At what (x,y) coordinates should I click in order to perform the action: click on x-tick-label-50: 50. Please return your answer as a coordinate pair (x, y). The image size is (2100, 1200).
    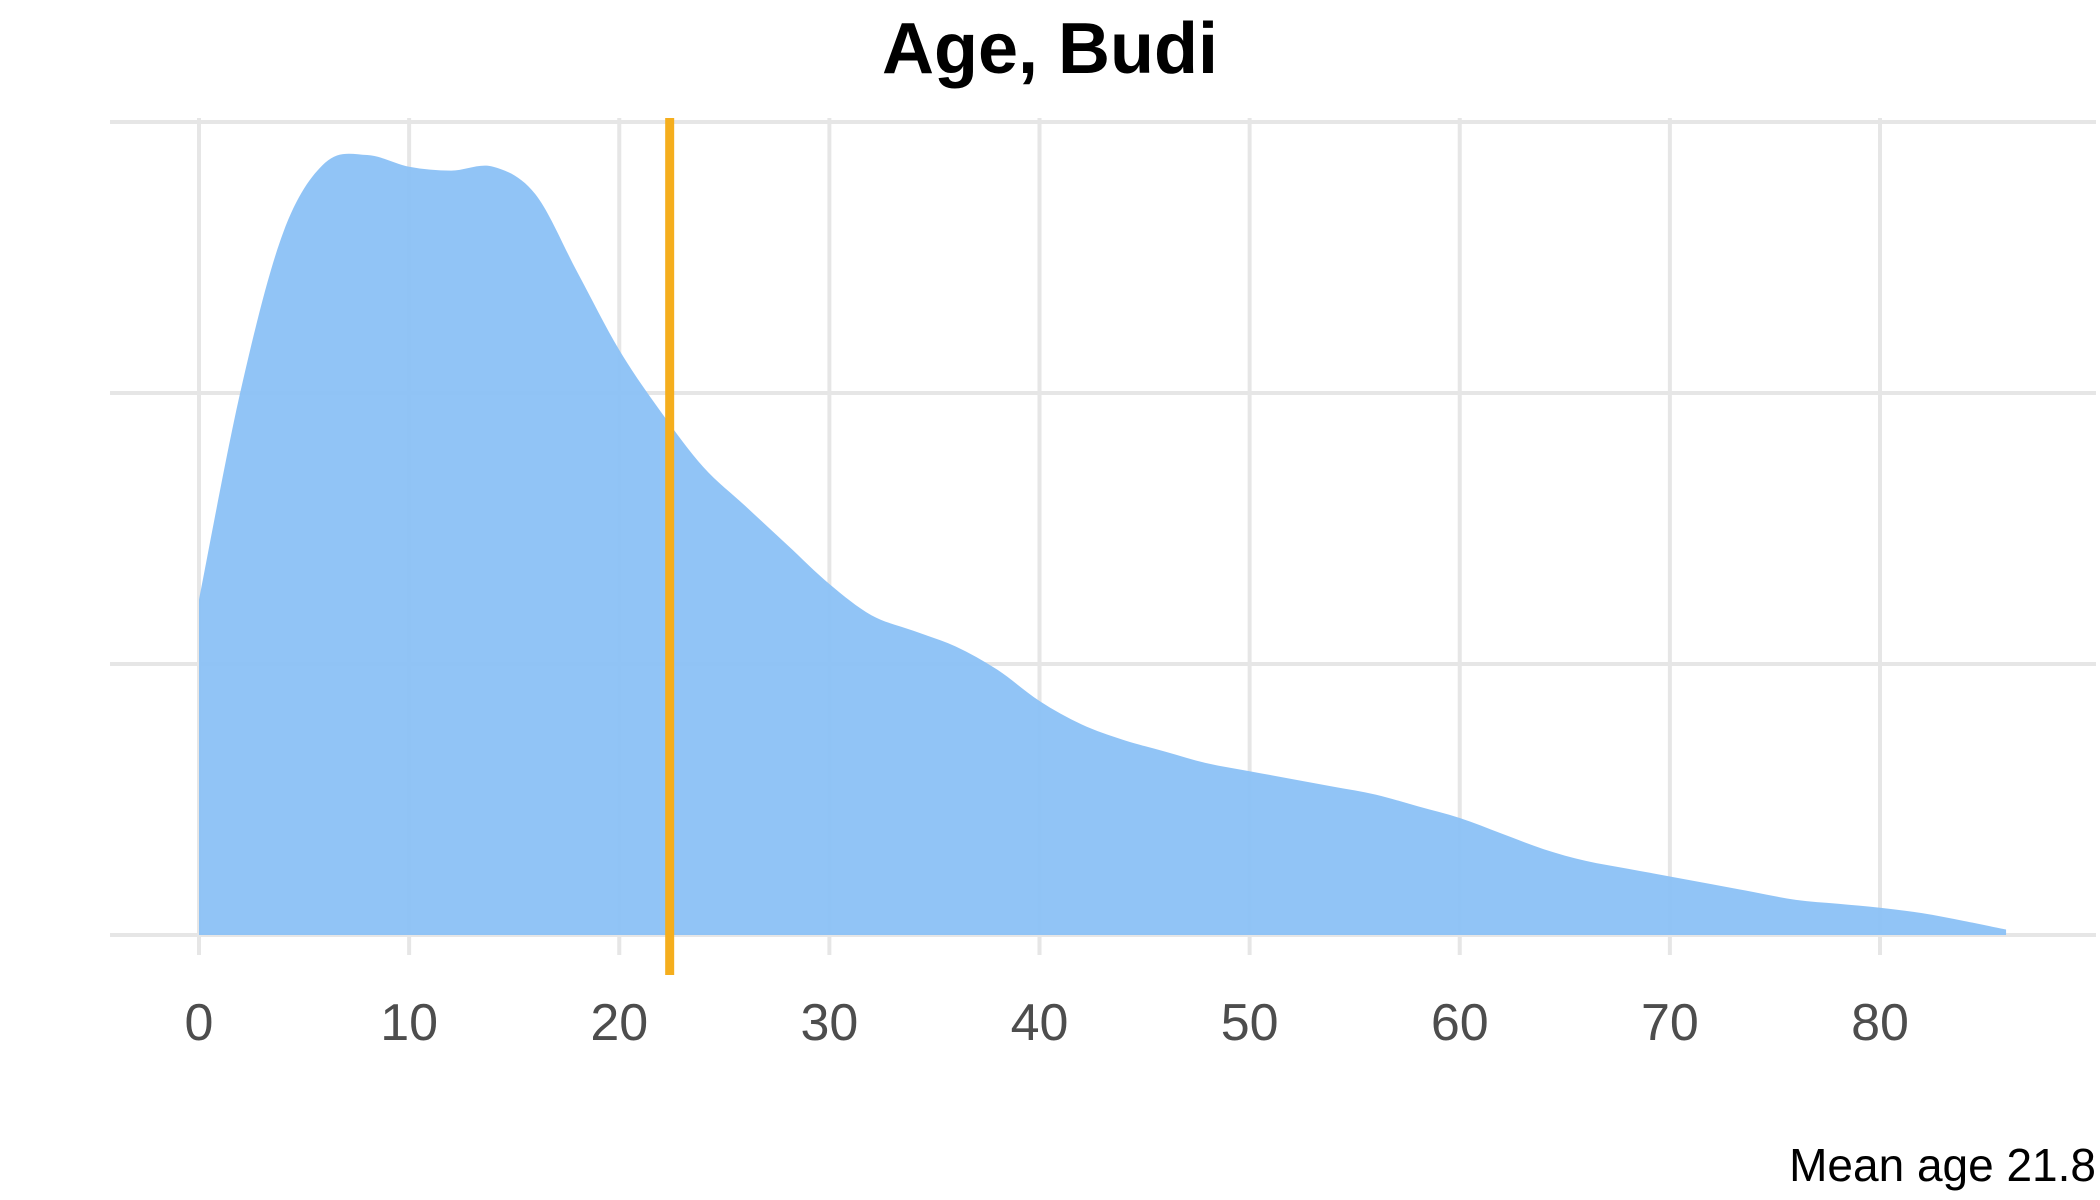
    Looking at the image, I should click on (1250, 1023).